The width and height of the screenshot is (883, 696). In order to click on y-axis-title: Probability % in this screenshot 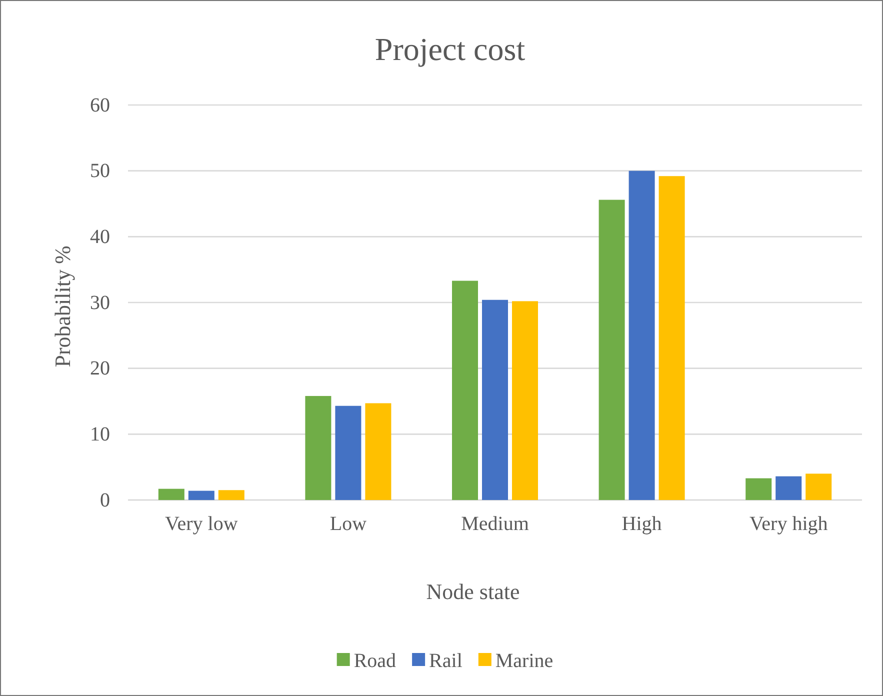, I will do `click(62, 307)`.